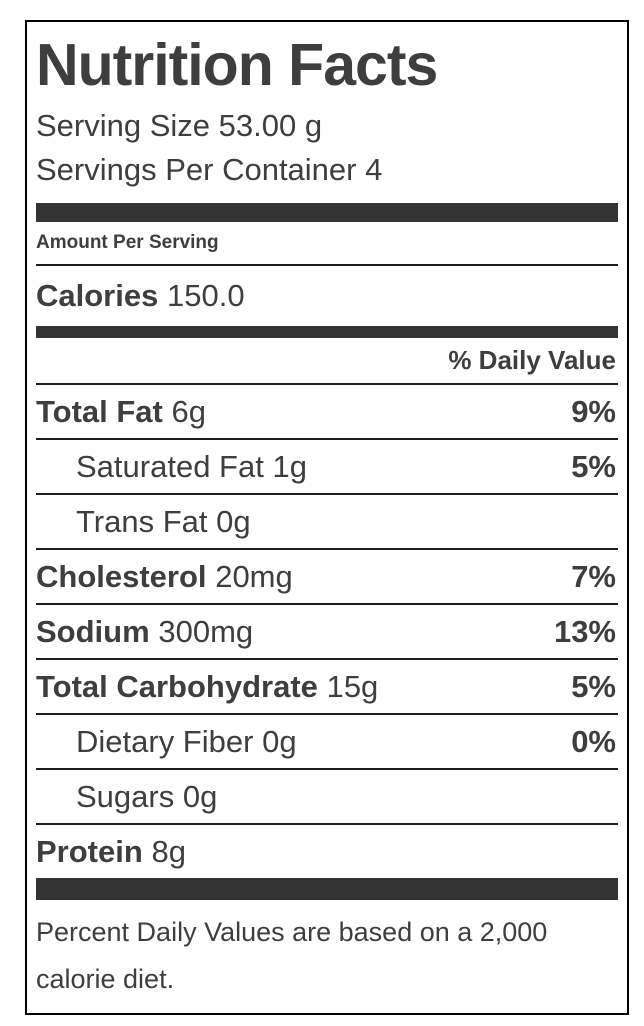 This screenshot has width=644, height=1026. What do you see at coordinates (327, 412) in the screenshot?
I see `nutrient-row-total-fat: Total Fat 6g 9%` at bounding box center [327, 412].